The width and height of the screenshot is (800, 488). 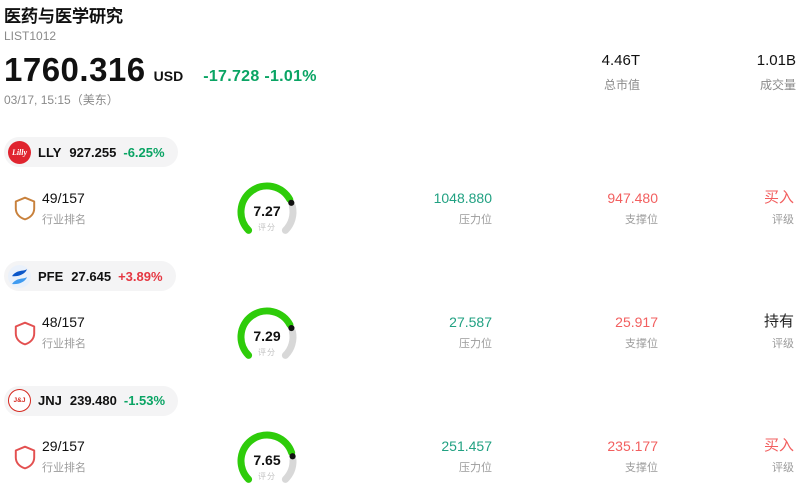 What do you see at coordinates (50, 400) in the screenshot?
I see `ticker: JNJ` at bounding box center [50, 400].